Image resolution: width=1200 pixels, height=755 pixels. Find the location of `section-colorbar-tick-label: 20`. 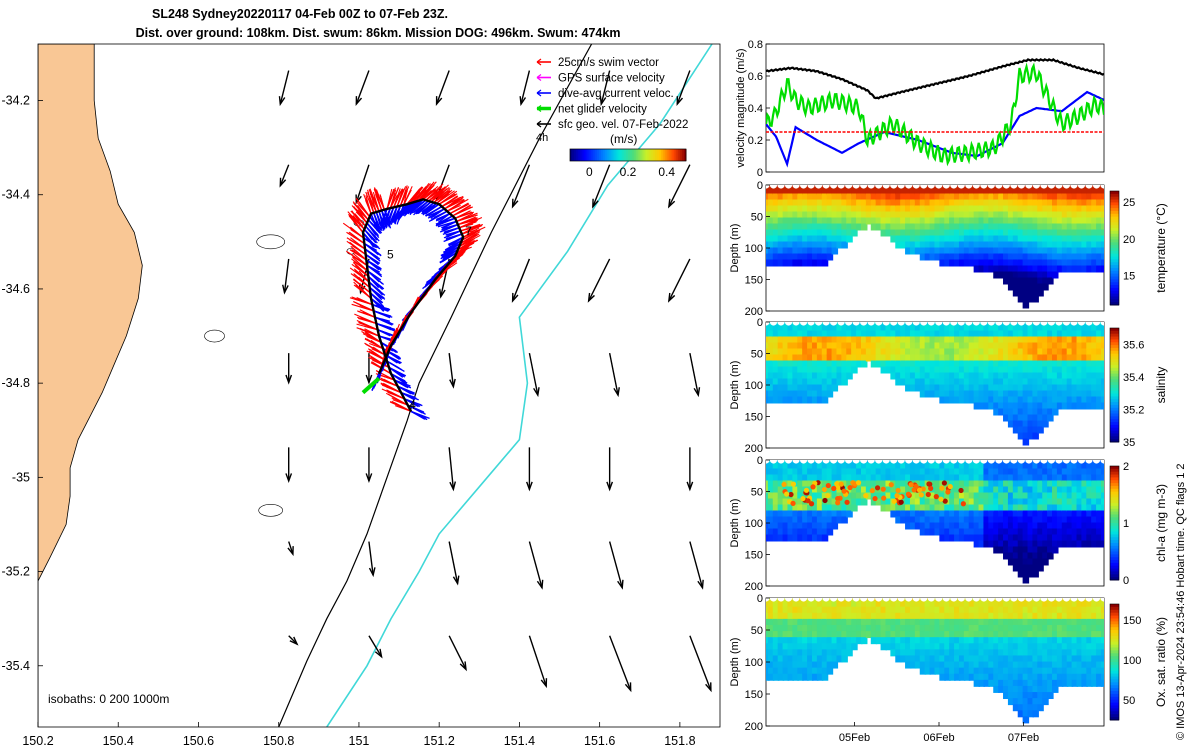

section-colorbar-tick-label: 20 is located at coordinates (1129, 240).